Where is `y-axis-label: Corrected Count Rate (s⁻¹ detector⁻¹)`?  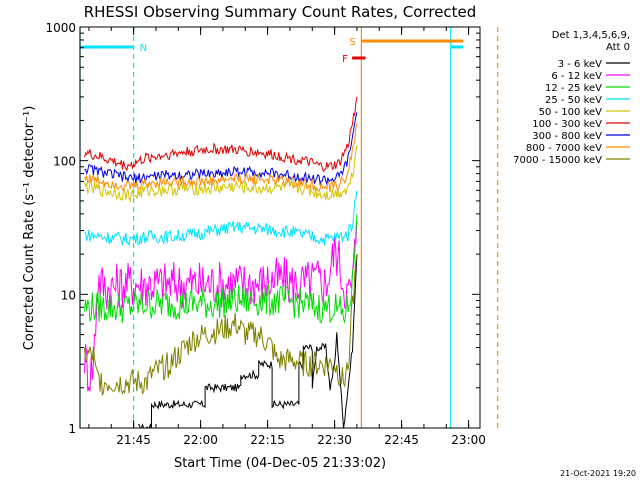 y-axis-label: Corrected Count Rate (s⁻¹ detector⁻¹) is located at coordinates (29, 228).